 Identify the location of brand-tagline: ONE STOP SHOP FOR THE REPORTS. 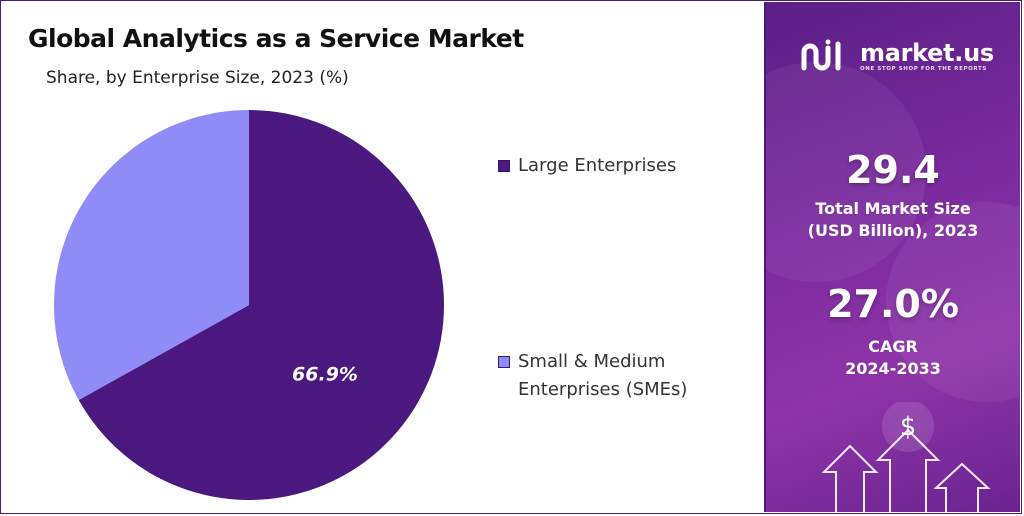
(923, 69).